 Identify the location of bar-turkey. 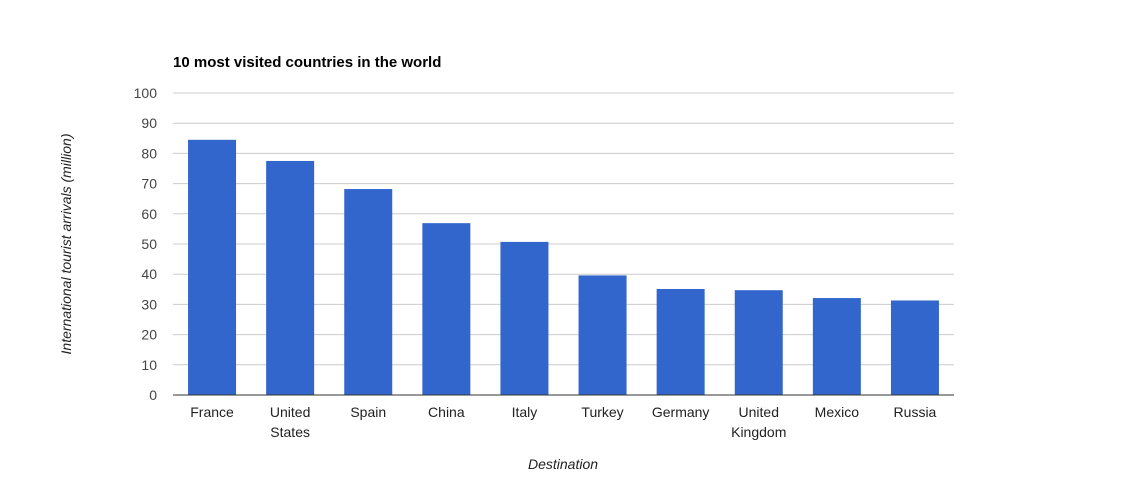
(602, 335).